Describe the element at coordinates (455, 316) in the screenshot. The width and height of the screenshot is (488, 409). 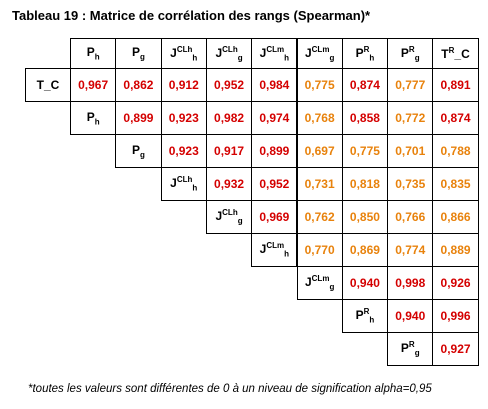
I see `value: 0,996` at that location.